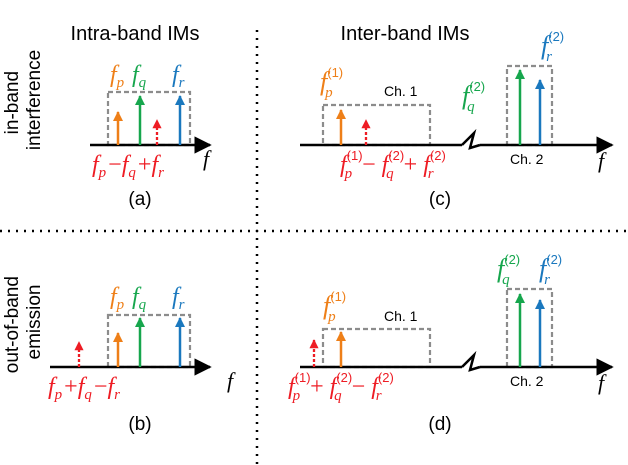  Describe the element at coordinates (128, 166) in the screenshot. I see `im-expression: fp−fq+fr` at that location.